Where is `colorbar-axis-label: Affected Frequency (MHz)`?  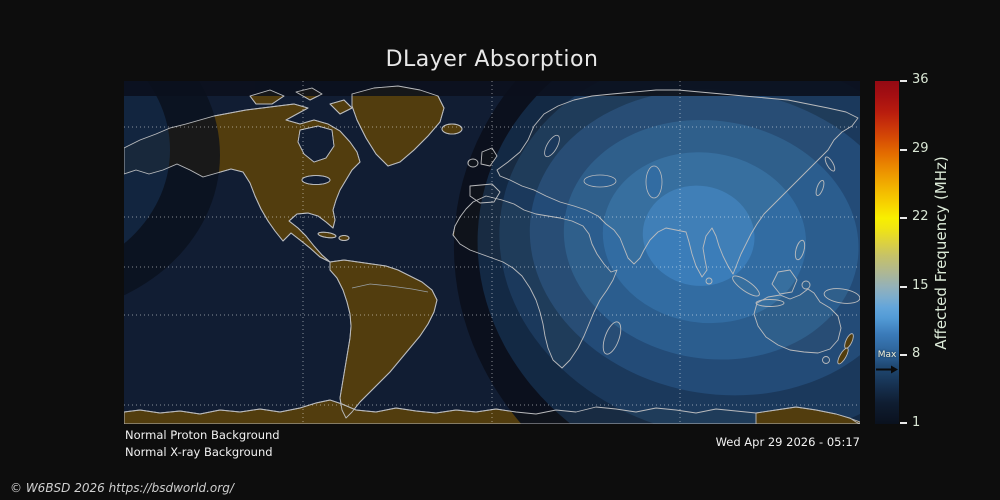
colorbar-axis-label: Affected Frequency (MHz) is located at coordinates (941, 253).